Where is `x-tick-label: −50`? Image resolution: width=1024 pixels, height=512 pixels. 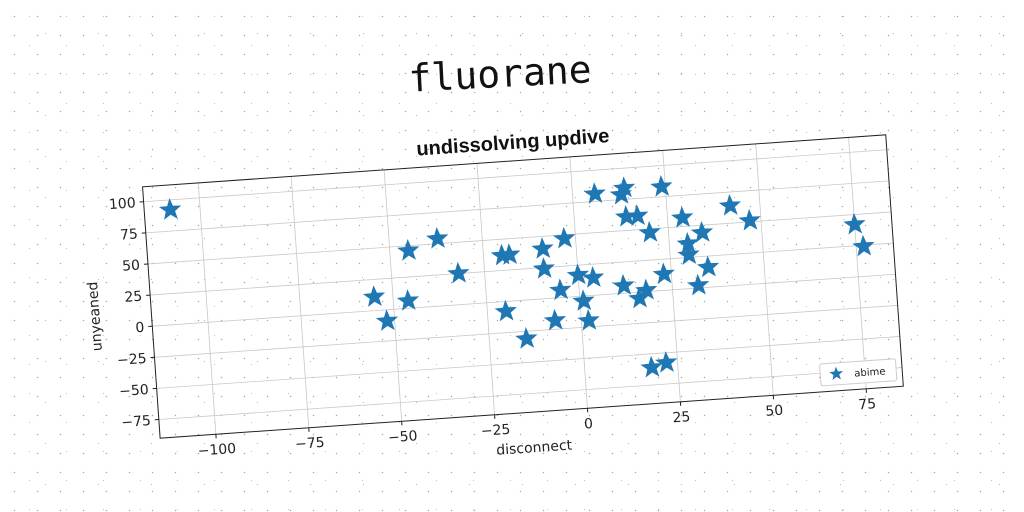 x-tick-label: −50 is located at coordinates (402, 437).